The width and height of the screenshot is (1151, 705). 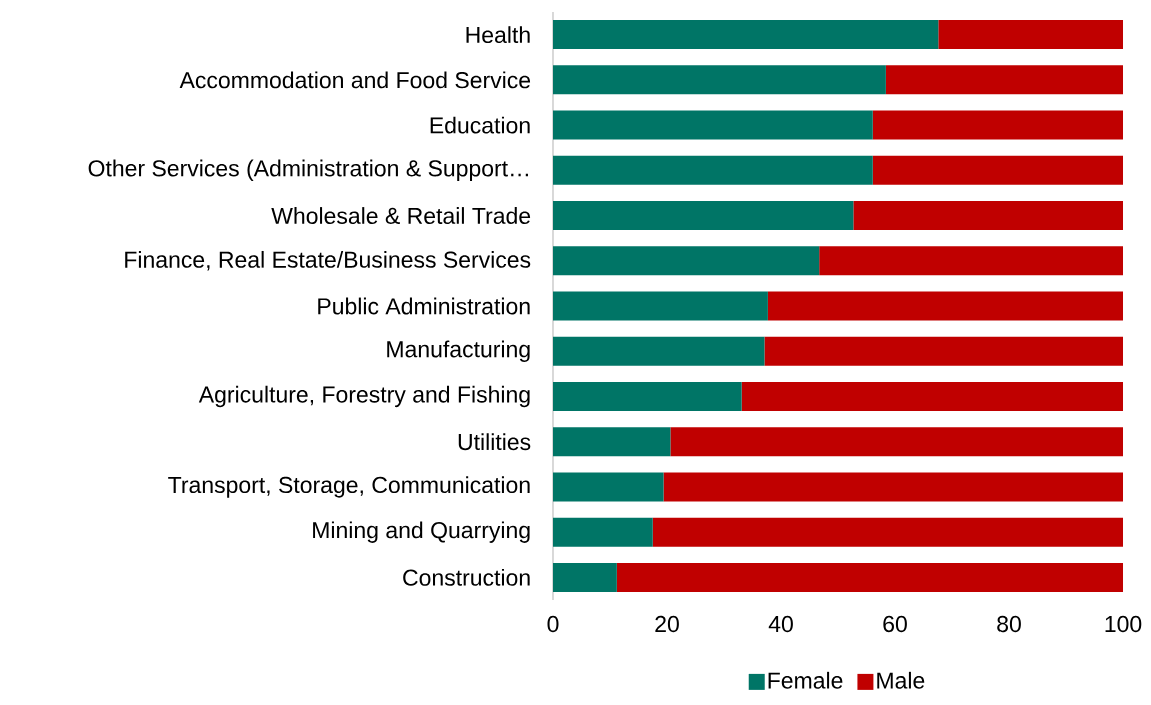 What do you see at coordinates (424, 306) in the screenshot?
I see `y-tick-label: Public Administration` at bounding box center [424, 306].